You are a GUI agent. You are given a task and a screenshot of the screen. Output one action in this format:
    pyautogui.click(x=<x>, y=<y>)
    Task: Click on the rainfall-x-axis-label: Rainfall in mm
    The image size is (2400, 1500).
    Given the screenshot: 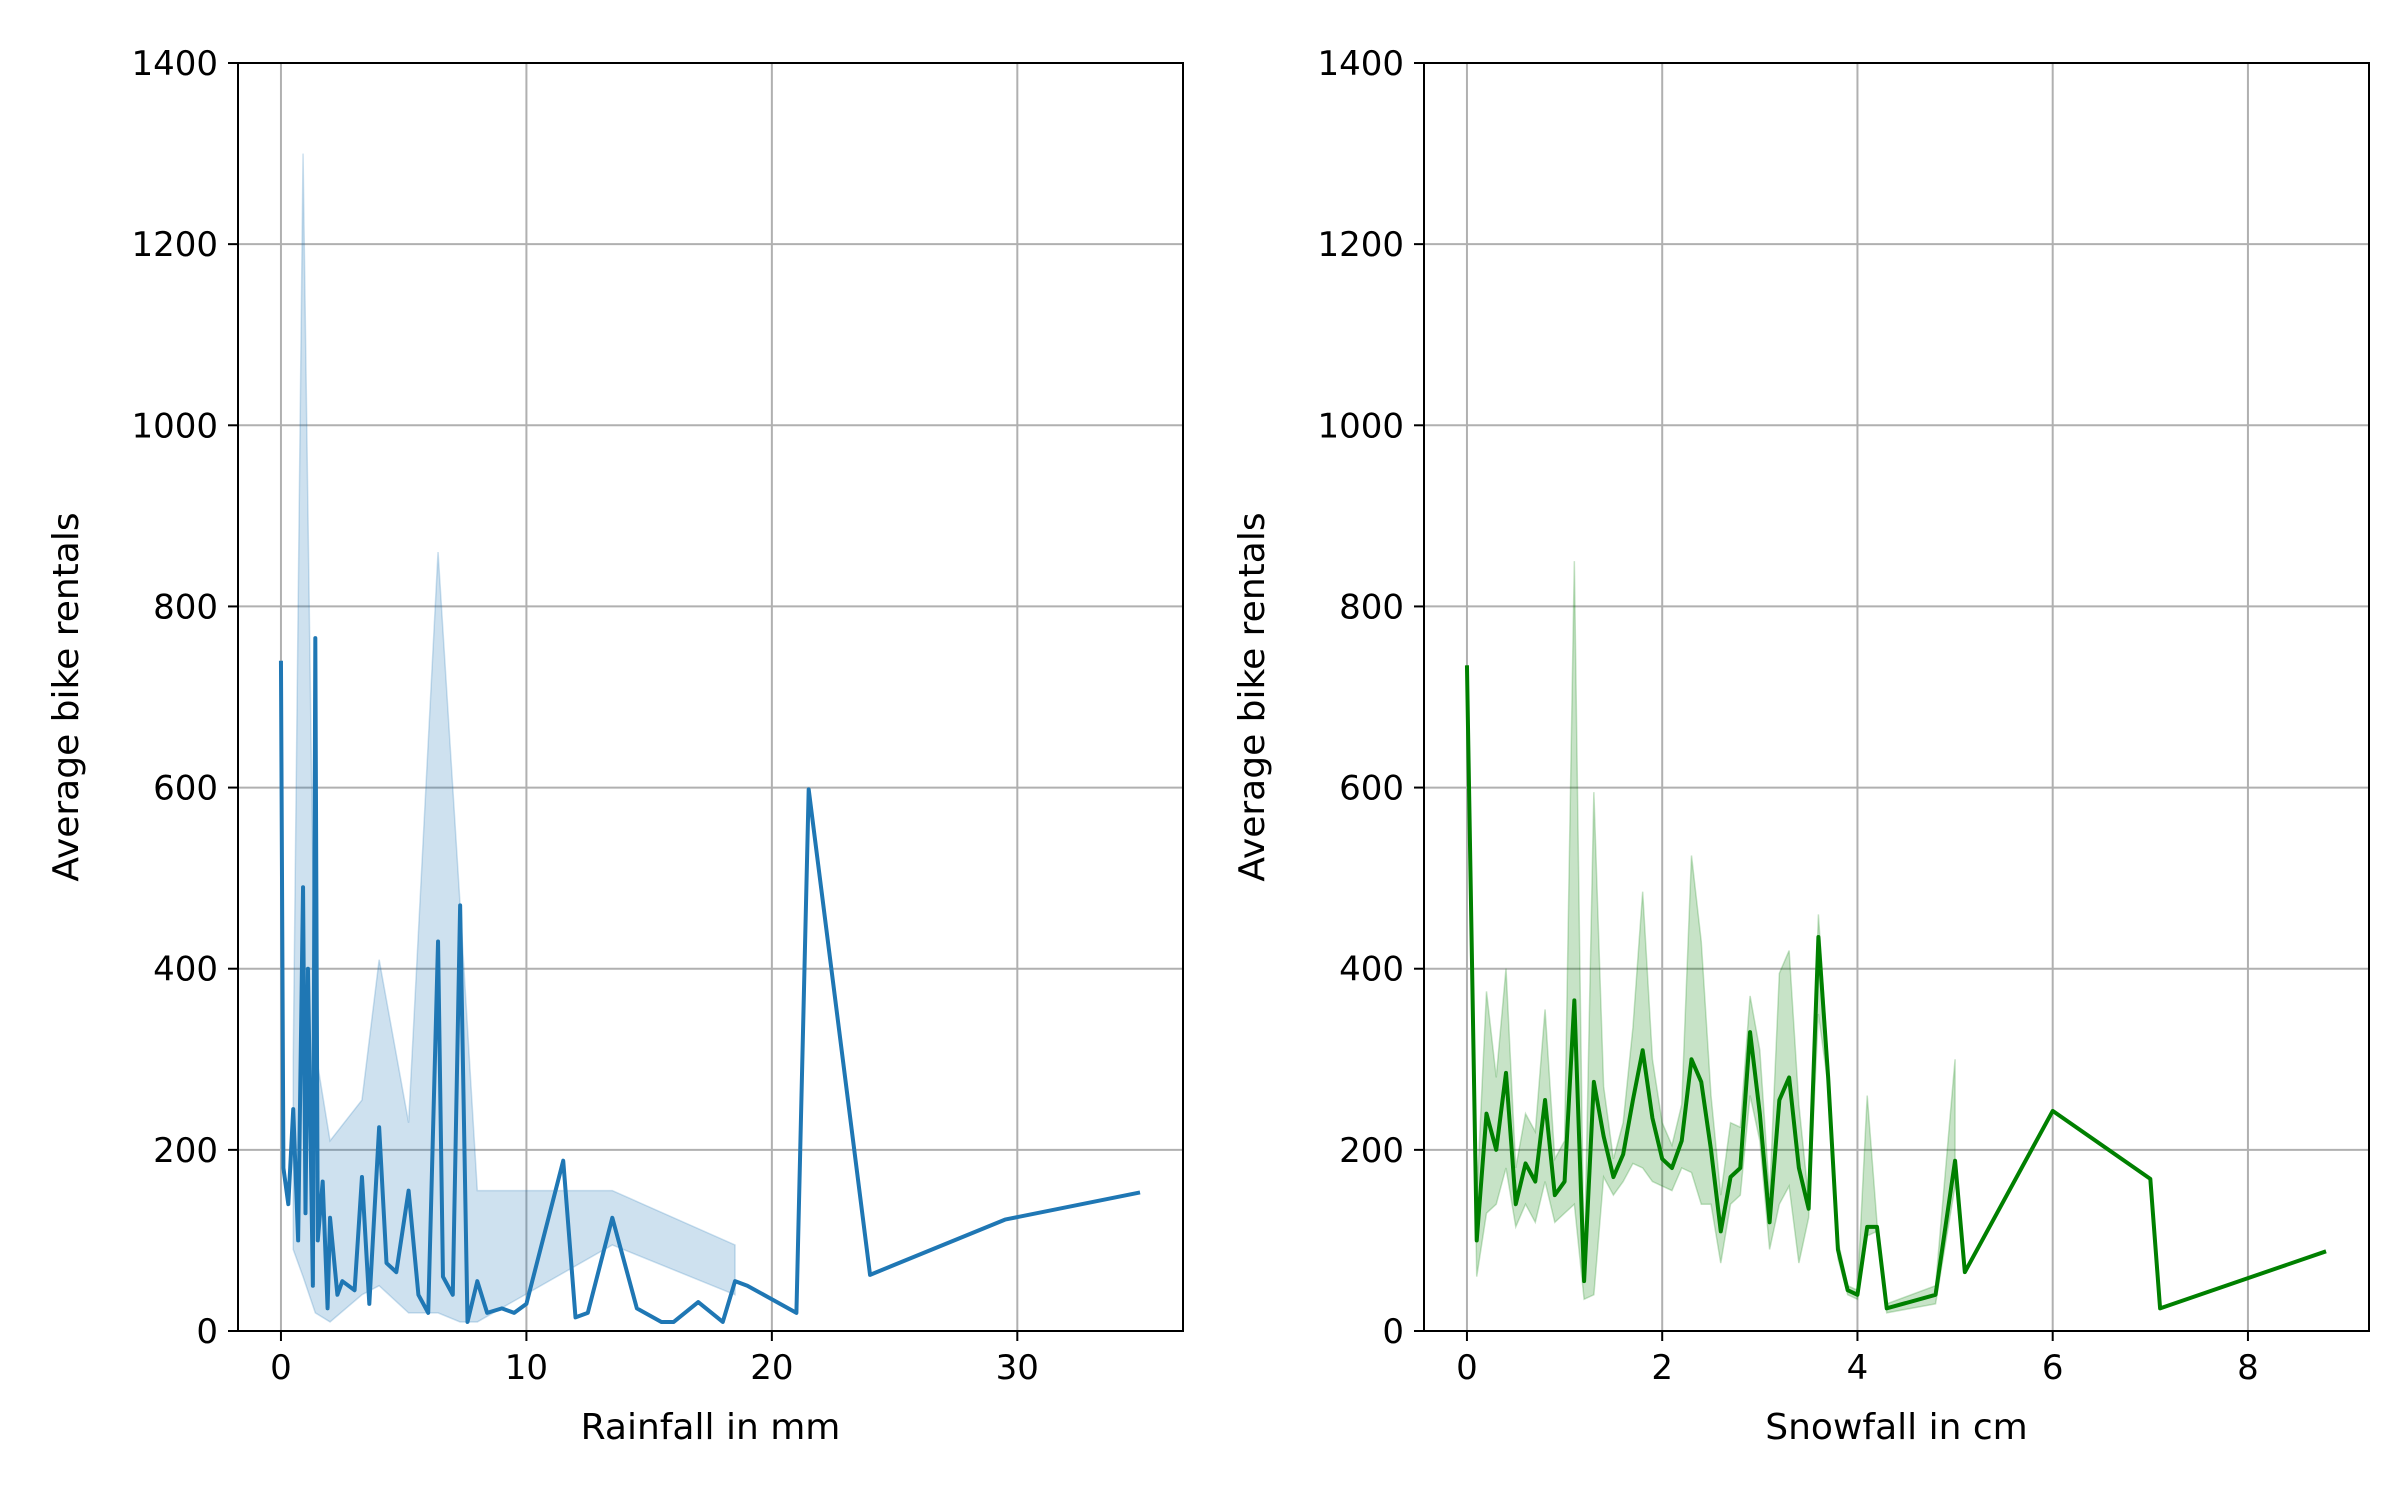 What is the action you would take?
    pyautogui.click(x=711, y=1427)
    